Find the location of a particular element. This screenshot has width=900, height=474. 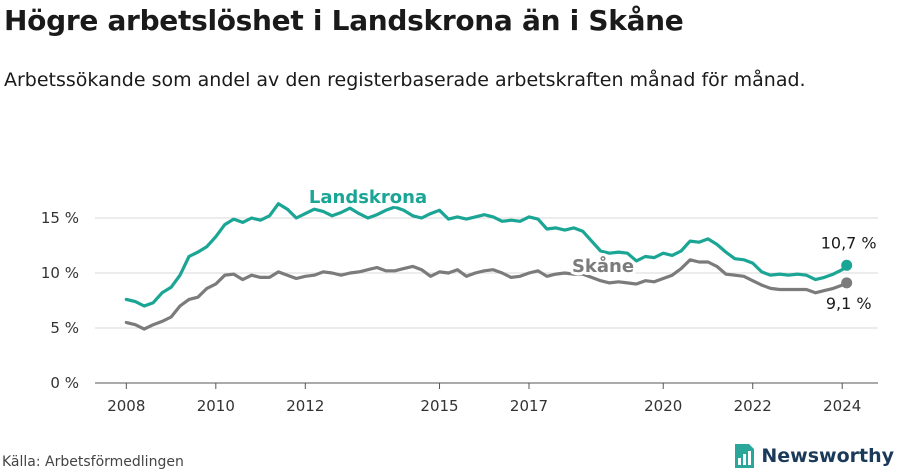

y-tick-label: 0 % is located at coordinates (64, 383).